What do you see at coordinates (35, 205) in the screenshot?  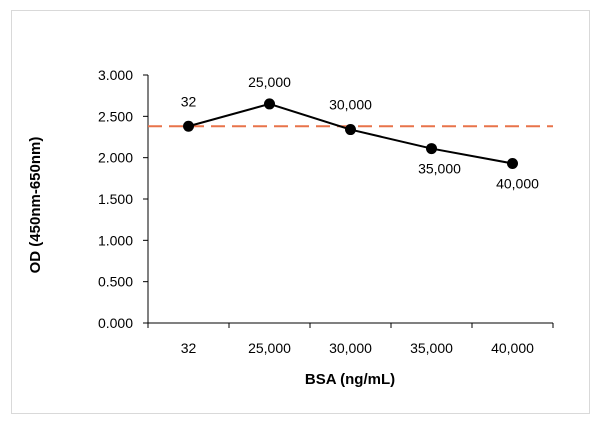 I see `y-axis-title: OD (450nm-650nm)` at bounding box center [35, 205].